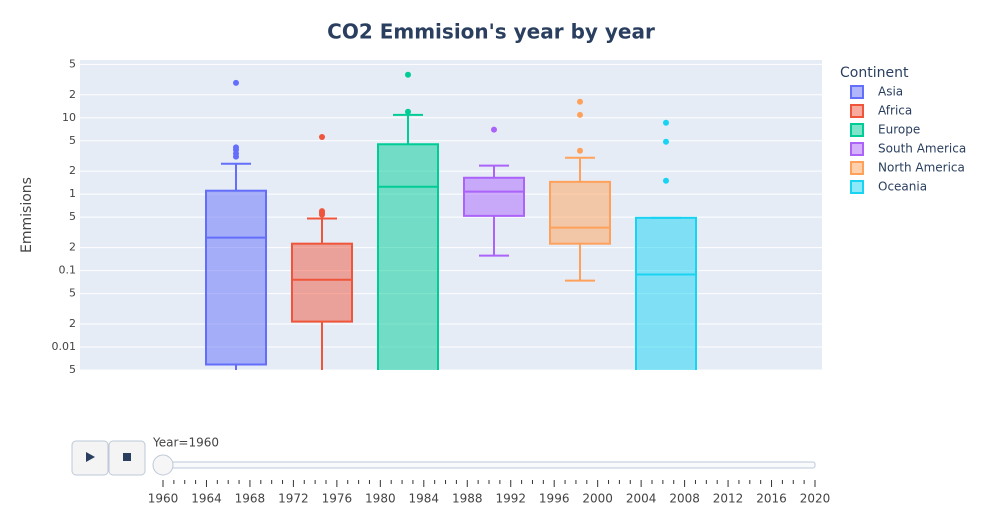  What do you see at coordinates (27, 215) in the screenshot?
I see `y-axis-title: Emmisions` at bounding box center [27, 215].